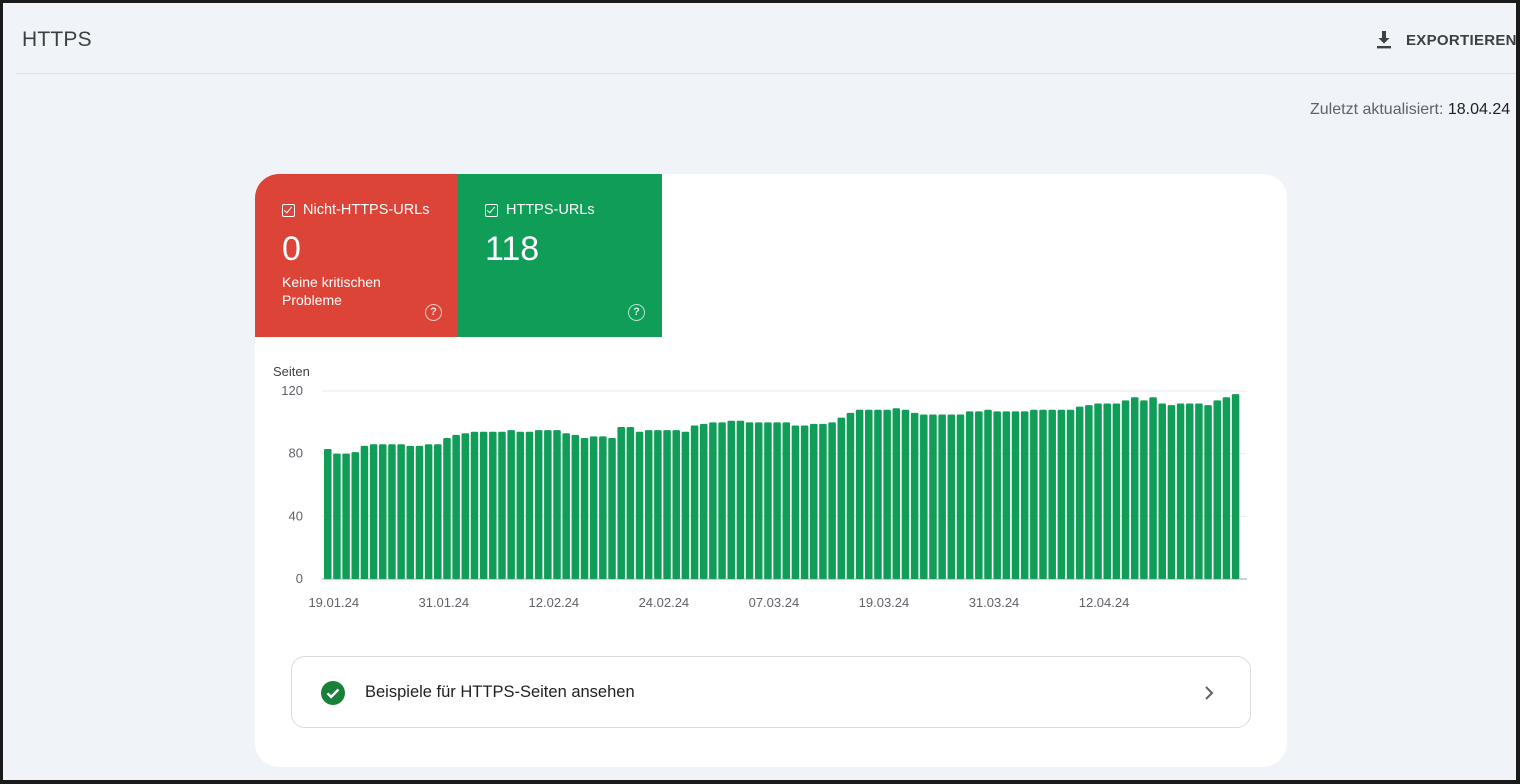 The width and height of the screenshot is (1520, 784). Describe the element at coordinates (1, 392) in the screenshot. I see `window-border-left` at that location.